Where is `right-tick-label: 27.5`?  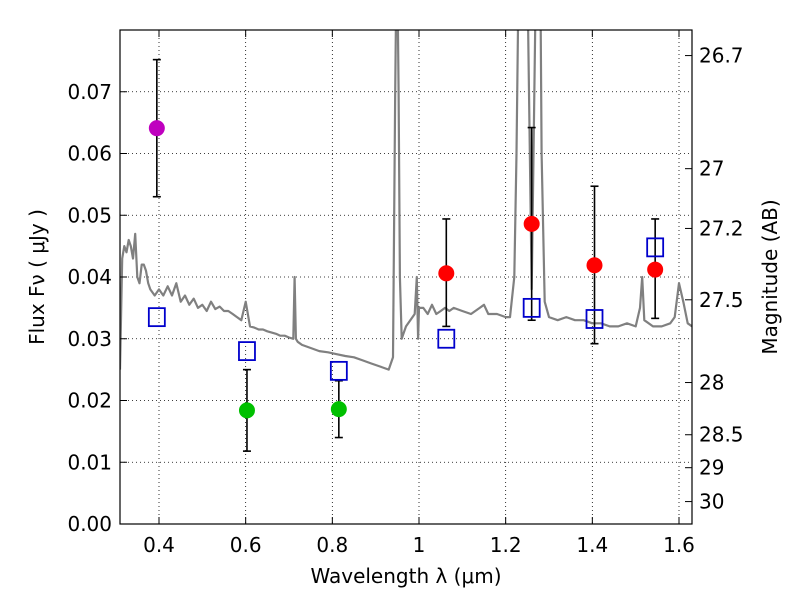
right-tick-label: 27.5 is located at coordinates (721, 300).